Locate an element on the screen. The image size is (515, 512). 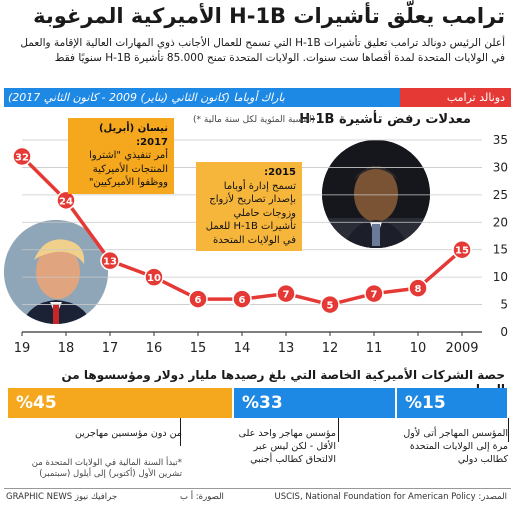
note-15-leader is located at coordinates (508, 430).